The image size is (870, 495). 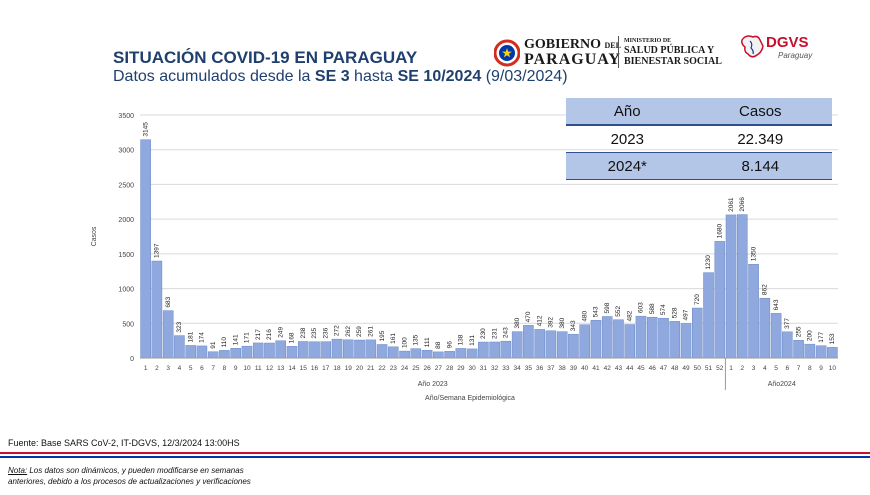 I want to click on data-label: 272, so click(x=337, y=330).